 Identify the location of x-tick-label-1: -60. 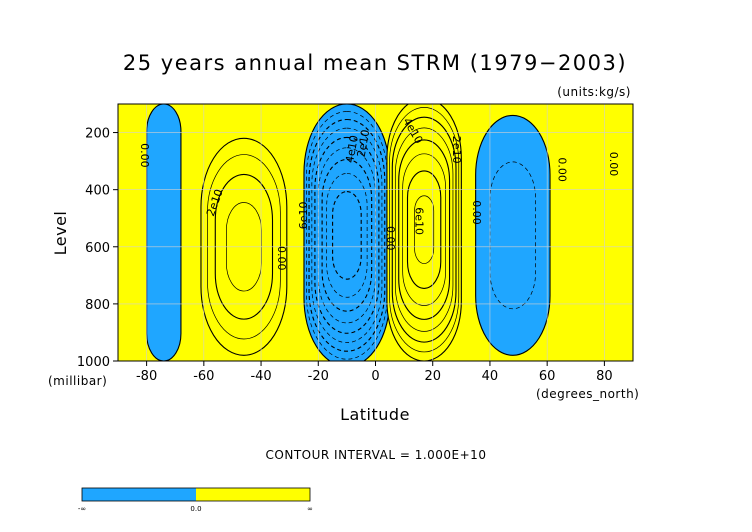
(203, 376).